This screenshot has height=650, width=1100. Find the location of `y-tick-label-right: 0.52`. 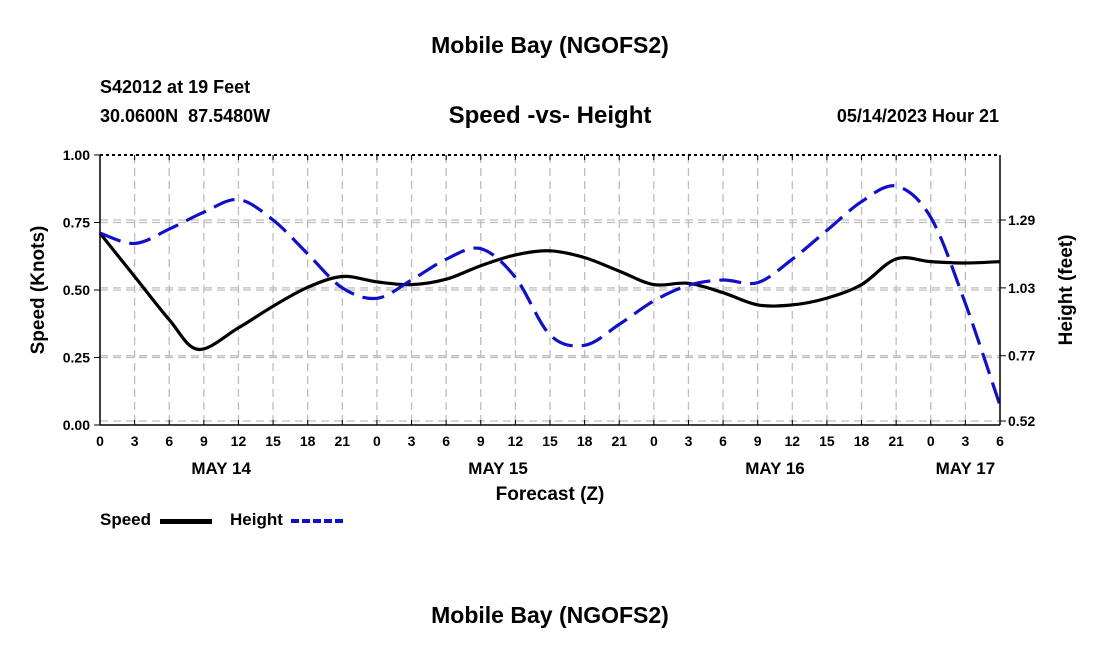

y-tick-label-right: 0.52 is located at coordinates (1021, 421).